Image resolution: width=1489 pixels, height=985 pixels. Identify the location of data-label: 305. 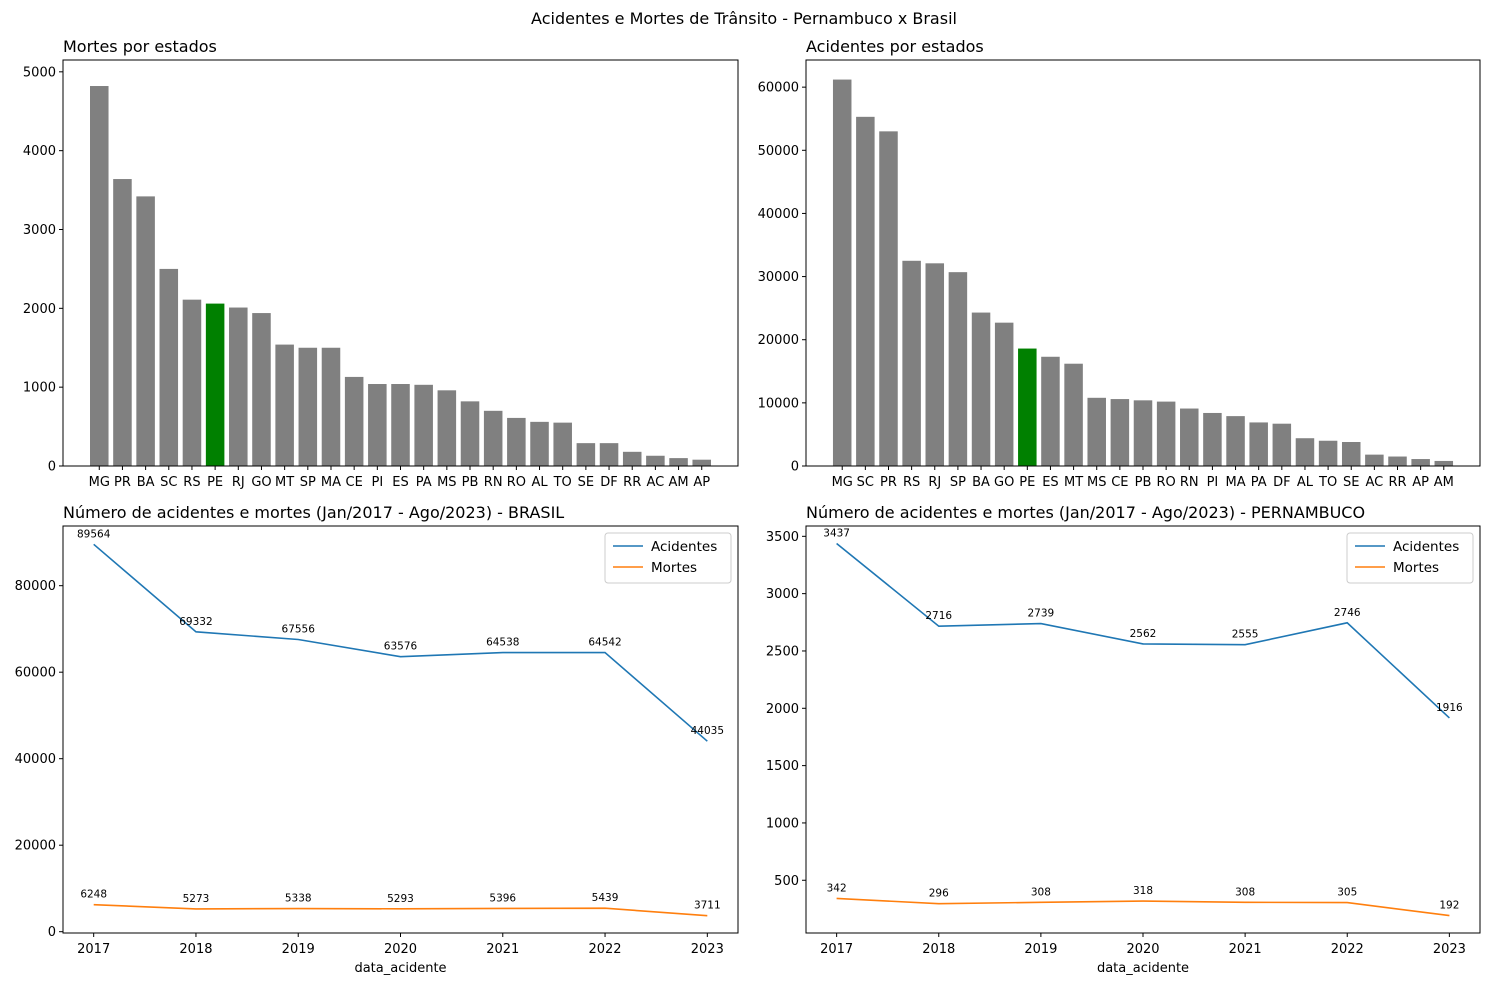
(1347, 893).